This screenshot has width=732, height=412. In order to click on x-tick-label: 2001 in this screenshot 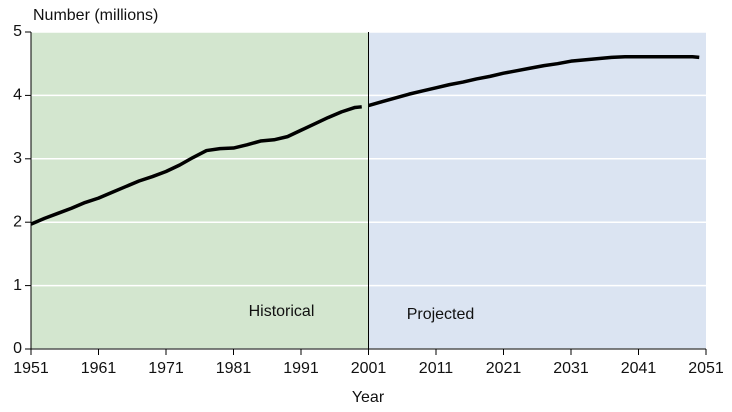, I will do `click(369, 368)`.